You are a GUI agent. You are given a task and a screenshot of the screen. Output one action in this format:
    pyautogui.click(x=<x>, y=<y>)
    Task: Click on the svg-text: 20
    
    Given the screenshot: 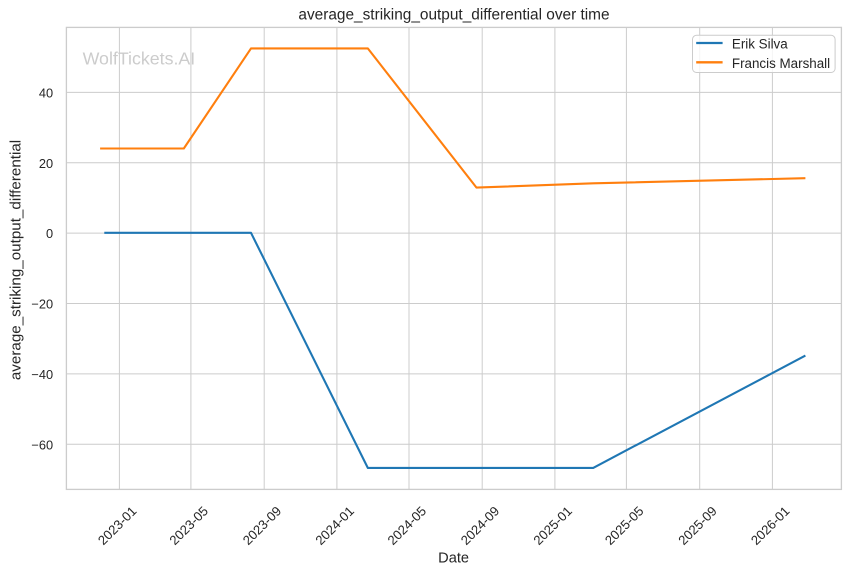 What is the action you would take?
    pyautogui.click(x=46, y=163)
    